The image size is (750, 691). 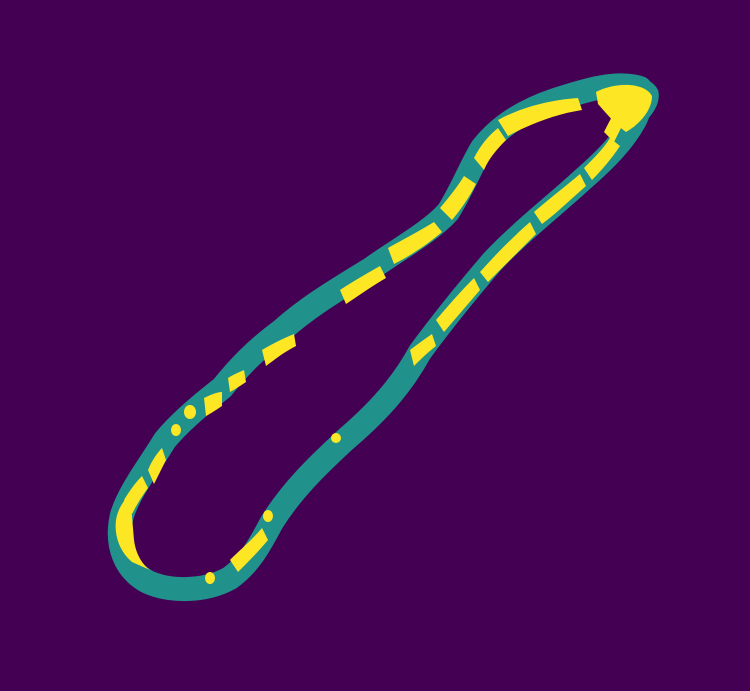 What do you see at coordinates (132, 532) in the screenshot?
I see `inner-band-bottom` at bounding box center [132, 532].